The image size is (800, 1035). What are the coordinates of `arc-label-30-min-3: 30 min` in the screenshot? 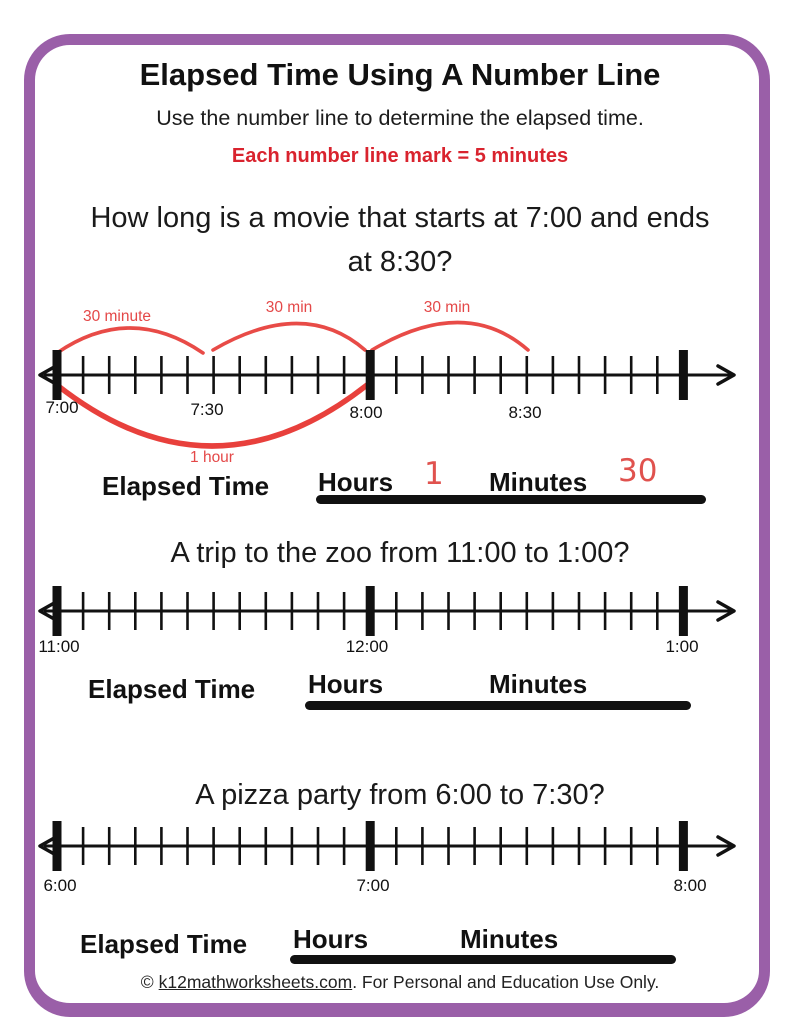 It's located at (447, 307).